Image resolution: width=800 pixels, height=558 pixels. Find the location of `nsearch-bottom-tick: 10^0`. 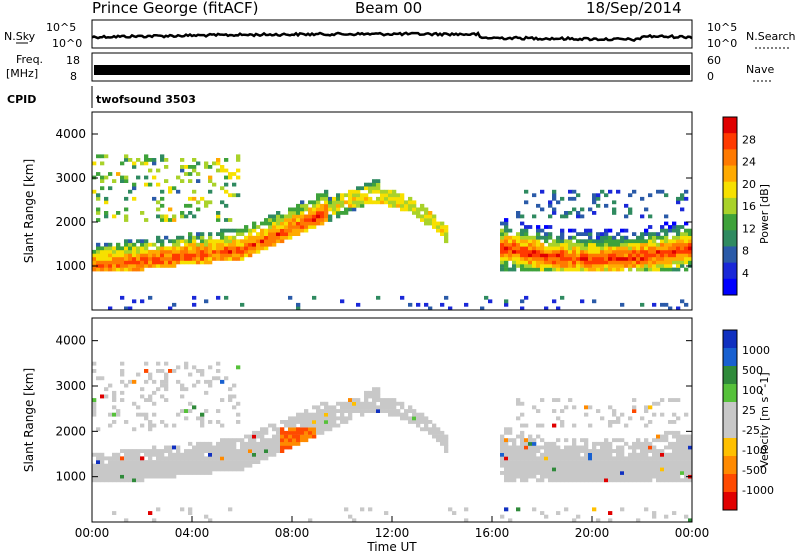

nsearch-bottom-tick: 10^0 is located at coordinates (722, 43).